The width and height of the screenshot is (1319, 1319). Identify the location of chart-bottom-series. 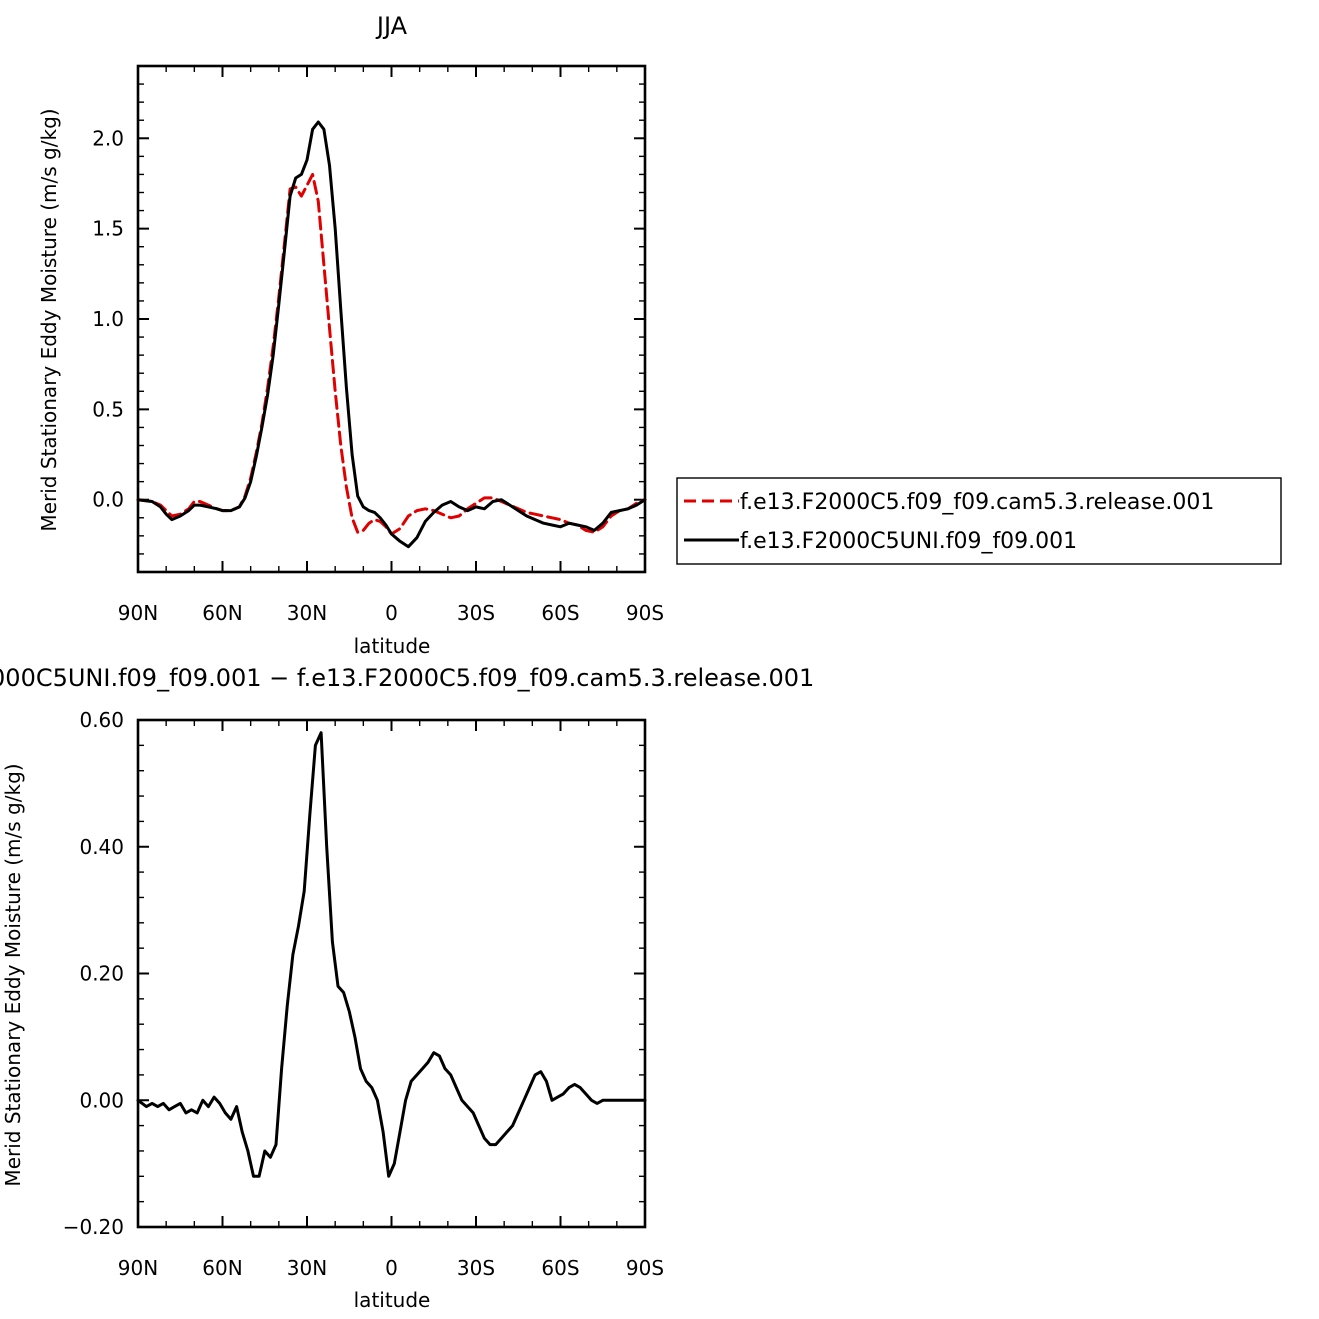
(391, 954).